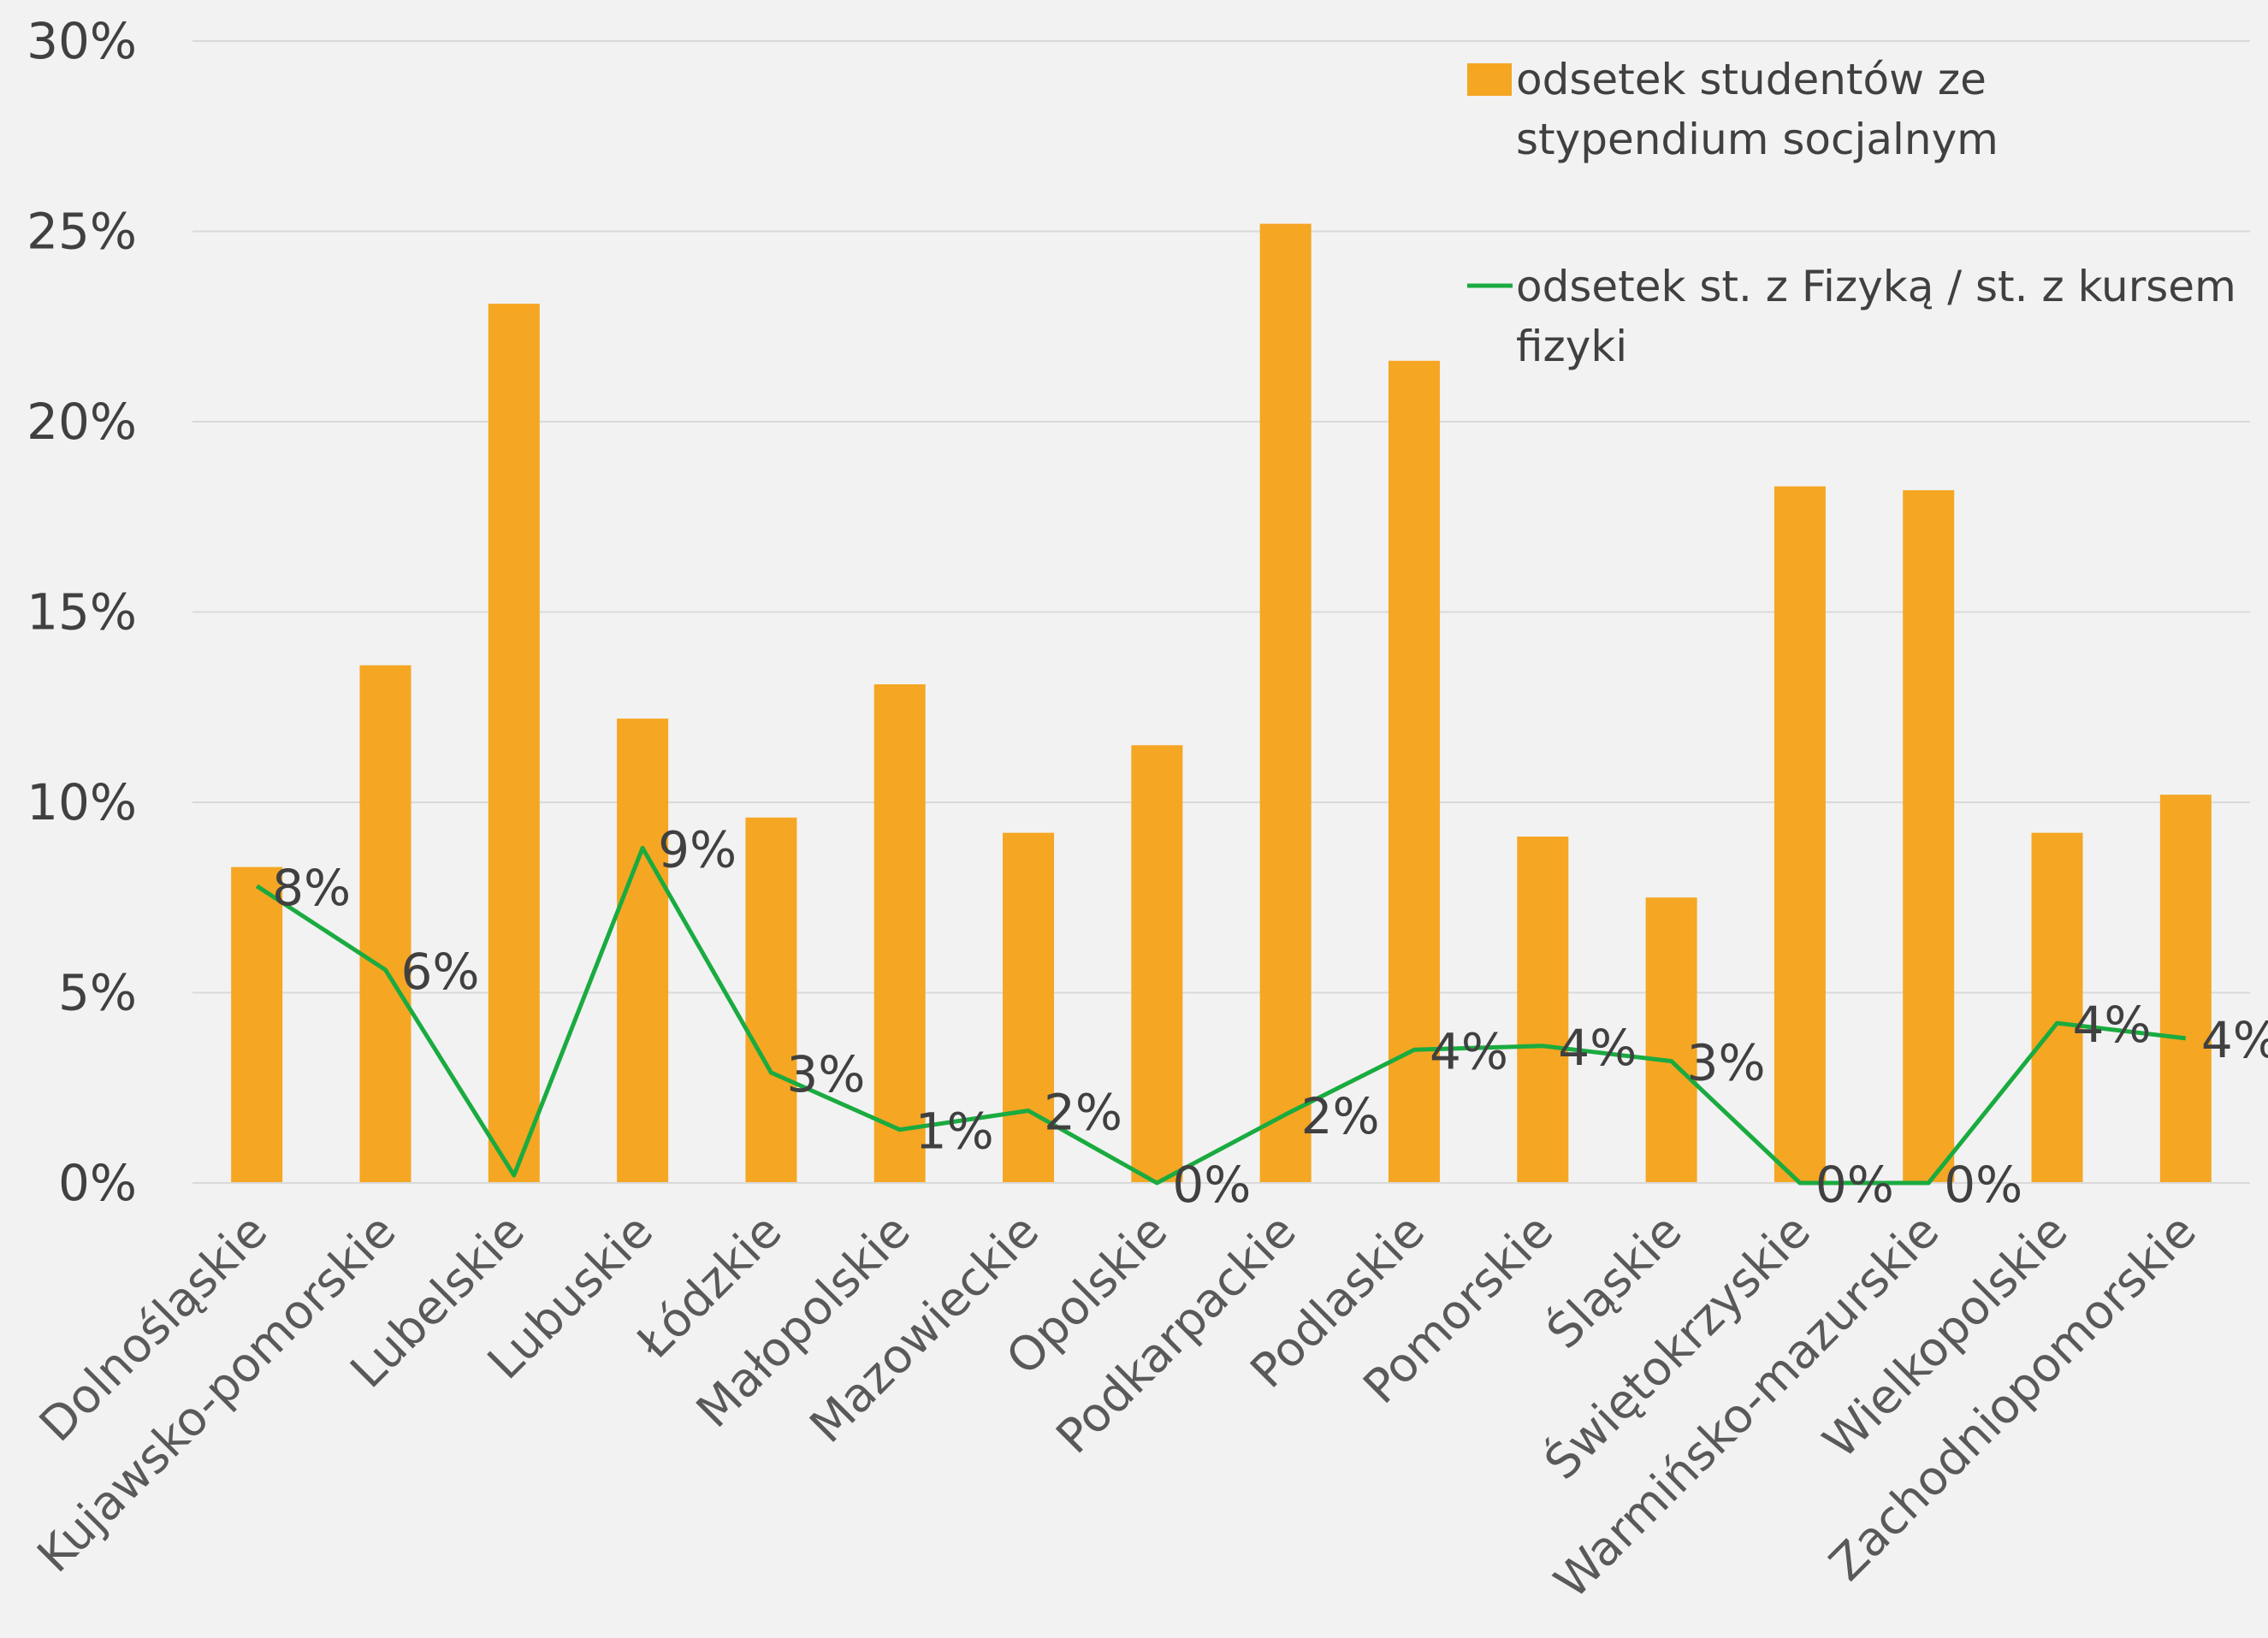  I want to click on x-category-label: Dolnośląskie, so click(153, 1328).